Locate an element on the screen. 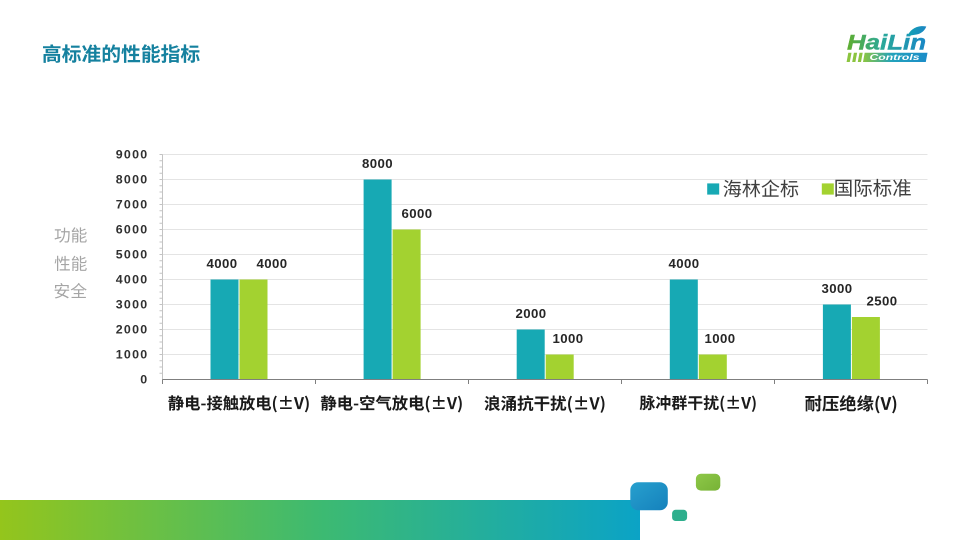 The width and height of the screenshot is (960, 545). svg-text: 0 is located at coordinates (144, 380).